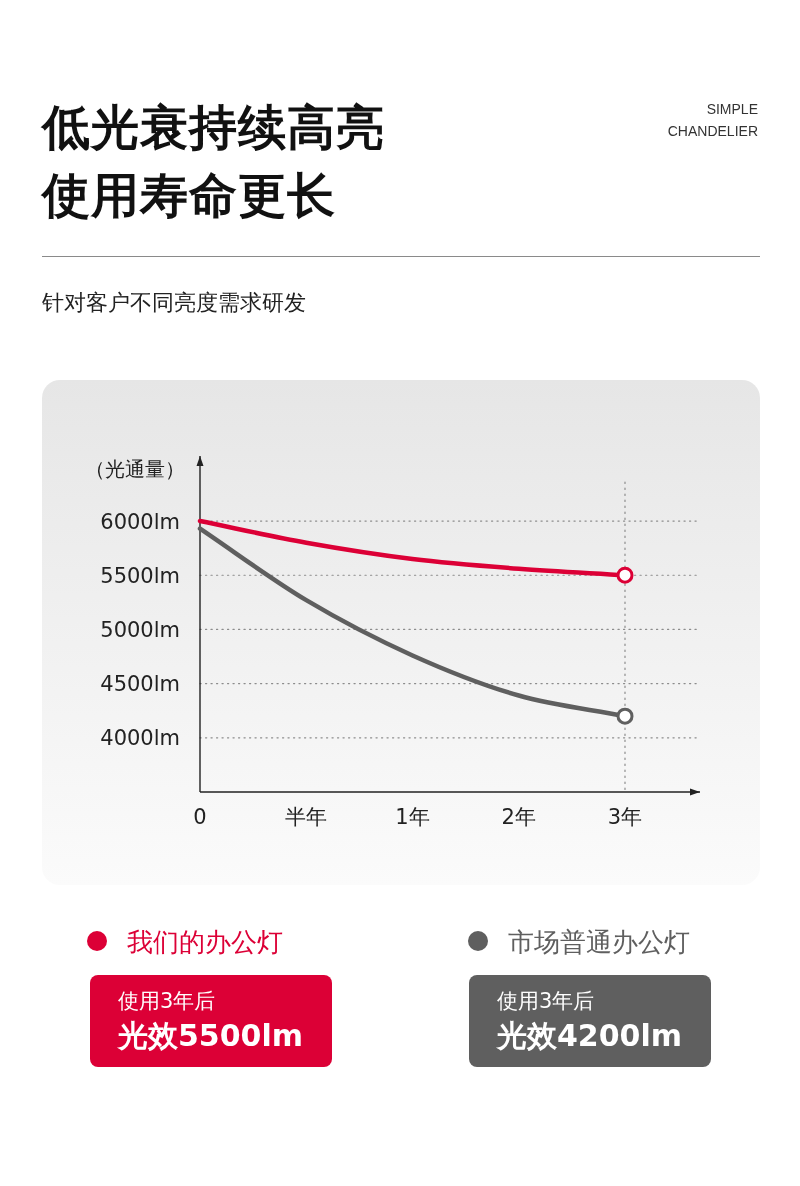 The width and height of the screenshot is (800, 1186). Describe the element at coordinates (205, 941) in the screenshot. I see `legend-label: 我们的办公灯` at that location.